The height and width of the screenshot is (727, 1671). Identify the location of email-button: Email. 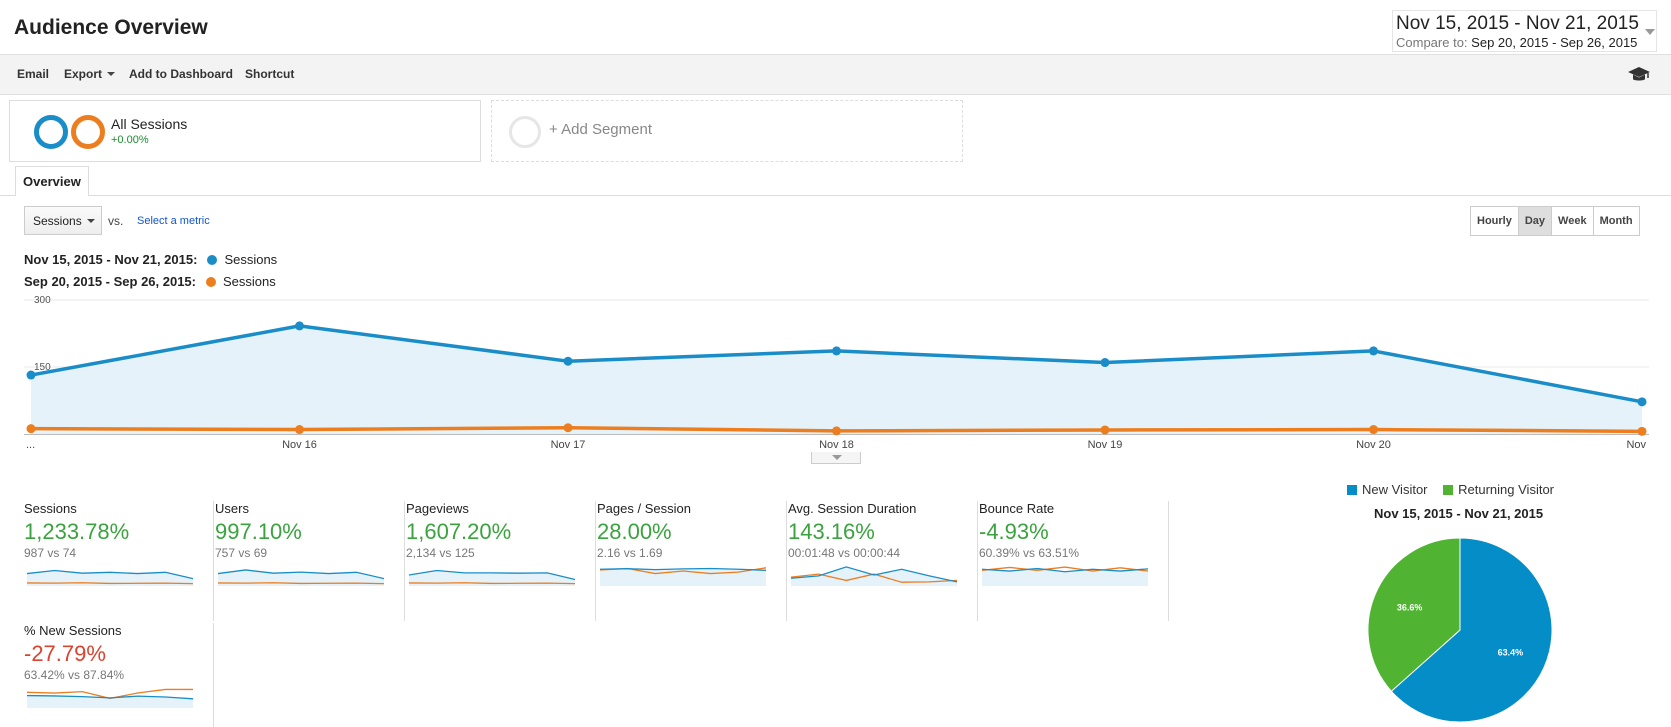
(33, 74).